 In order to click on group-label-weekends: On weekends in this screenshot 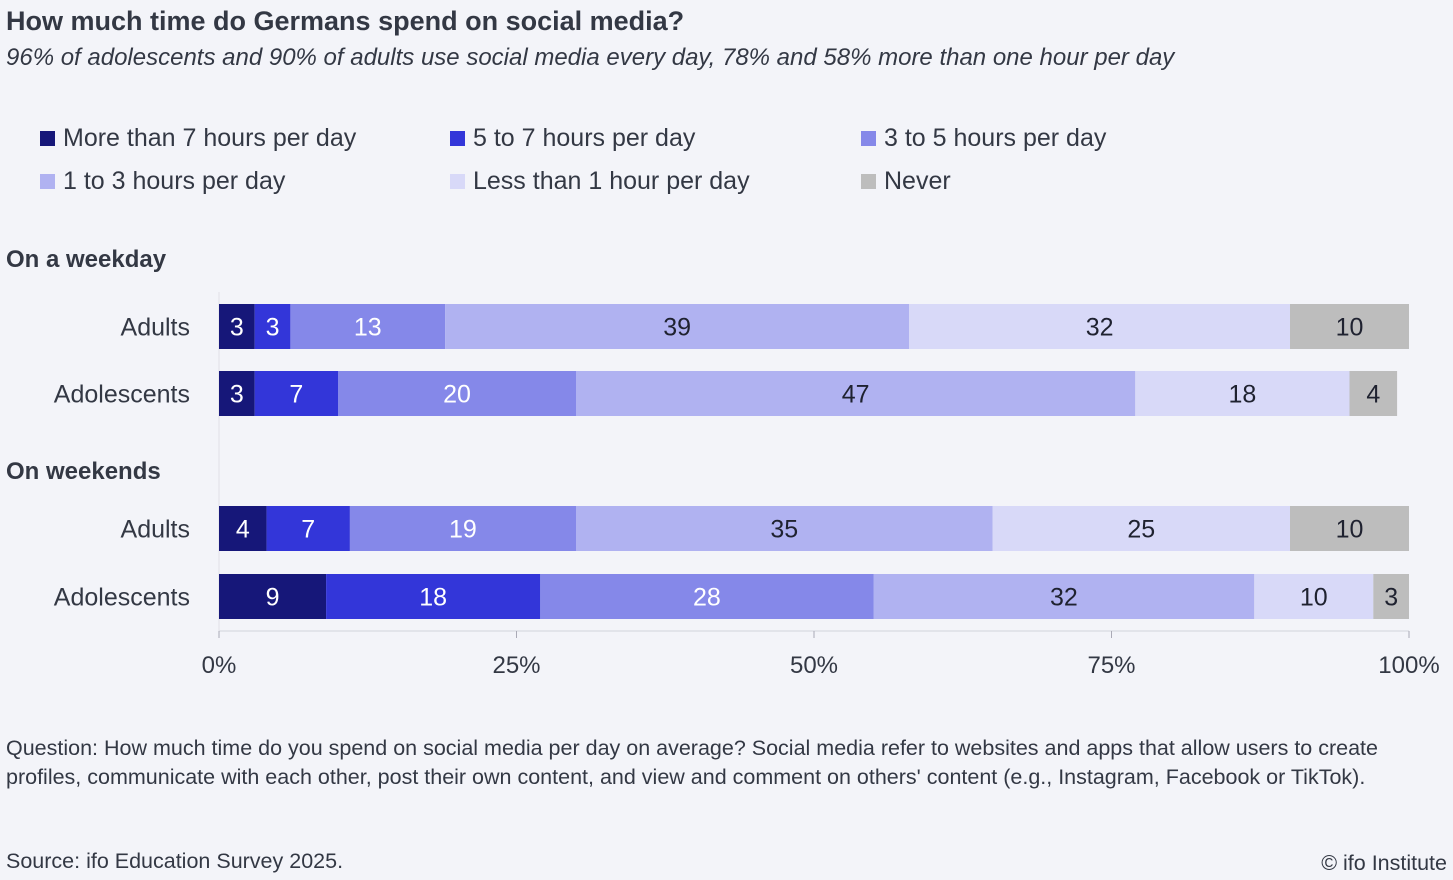, I will do `click(83, 471)`.